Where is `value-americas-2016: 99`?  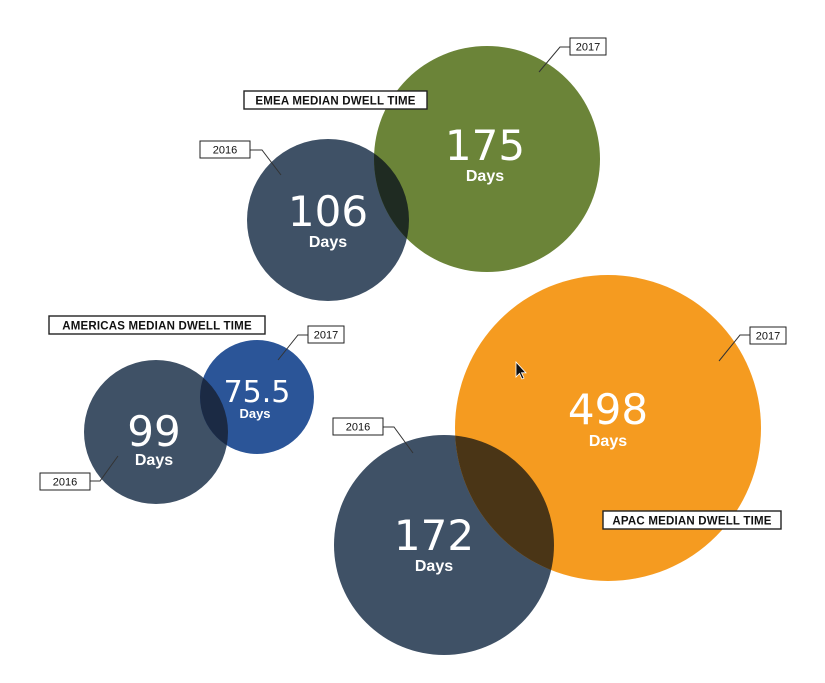 value-americas-2016: 99 is located at coordinates (153, 431).